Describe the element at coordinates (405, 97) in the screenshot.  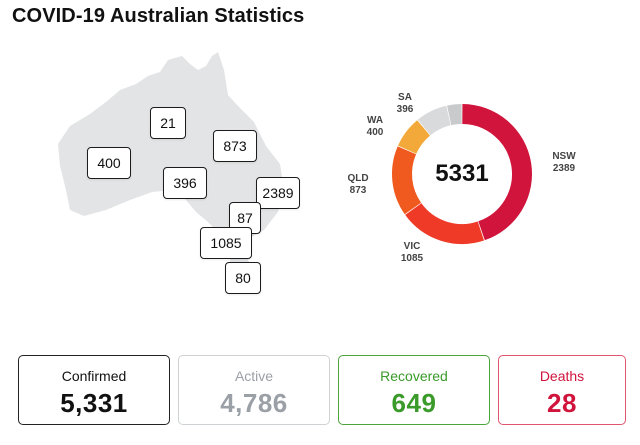
I see `donut-label-sa-name: SA` at that location.